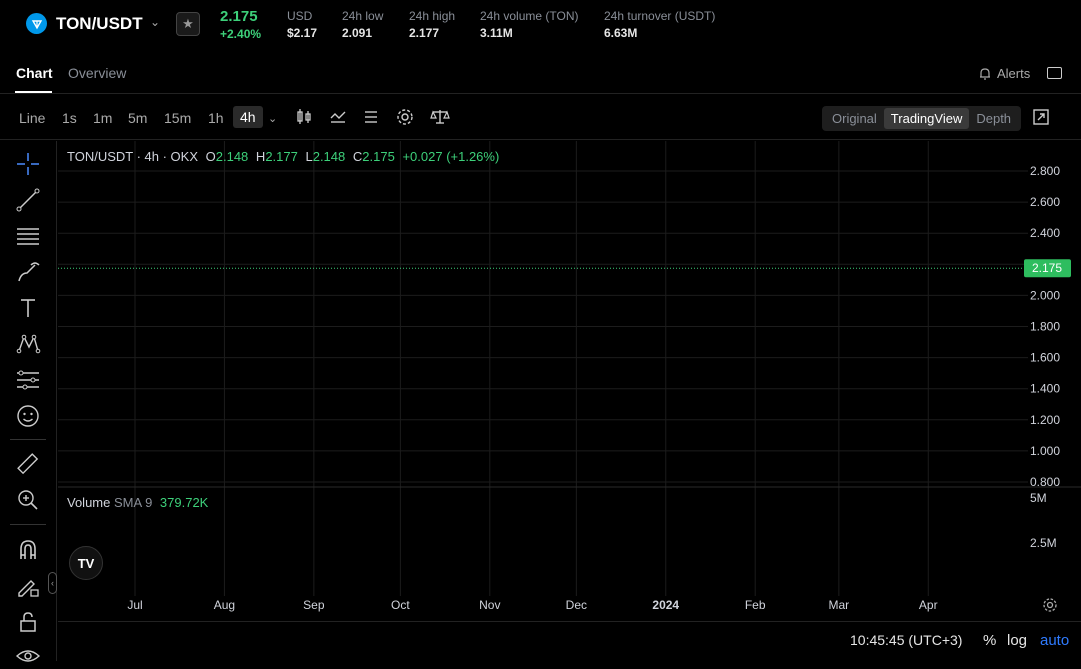 This screenshot has width=1081, height=669. What do you see at coordinates (432, 16) in the screenshot?
I see `stat-label: 24h high` at bounding box center [432, 16].